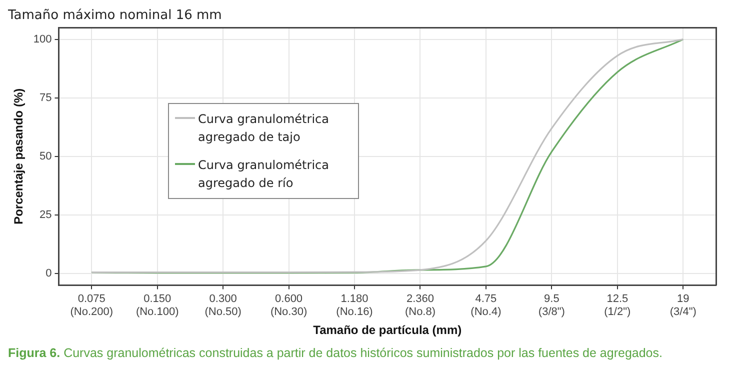 The height and width of the screenshot is (369, 754). I want to click on text: Figura 6. Curvas granulométricas construidas a partir de datos históricos suministrados por las fuentes de agregados., so click(335, 353).